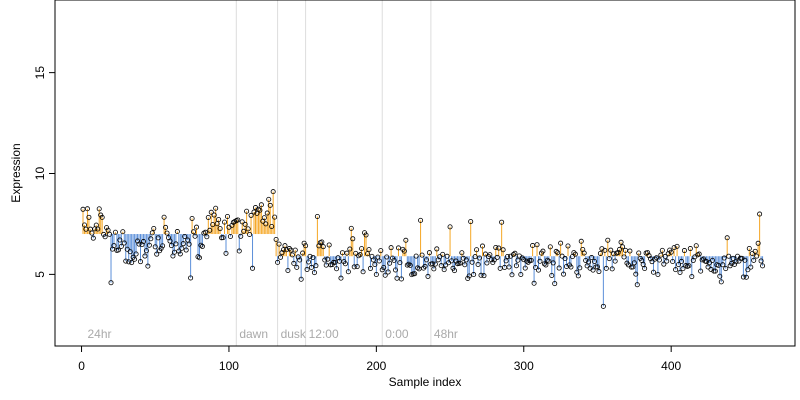  I want to click on x-tick-label: 0, so click(81, 366).